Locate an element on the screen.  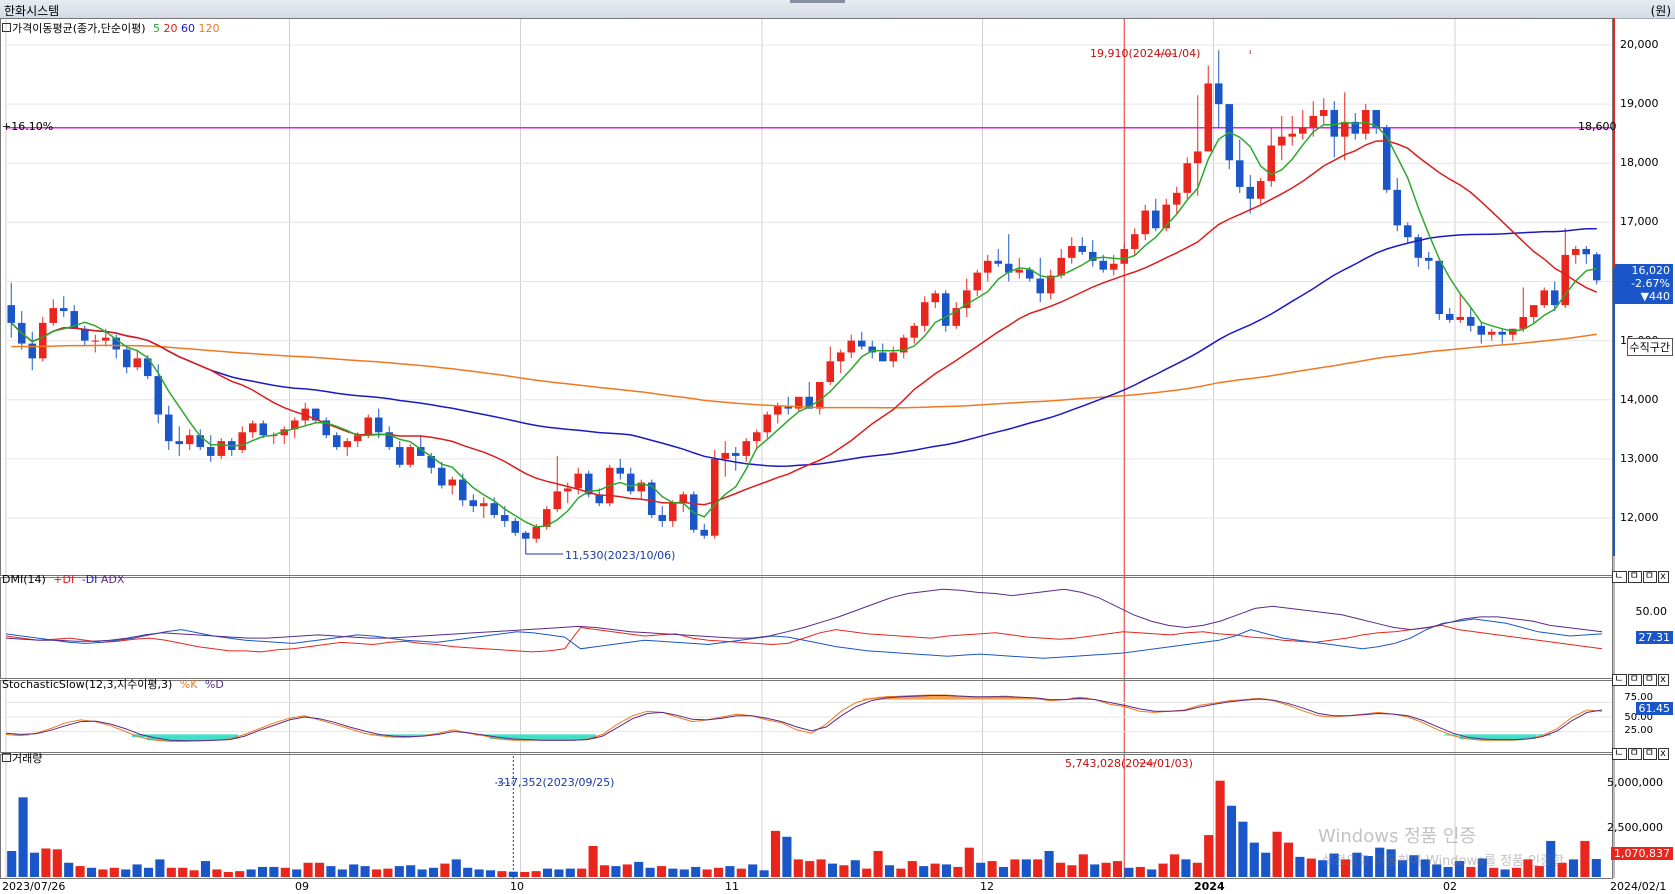
vertical-zone-label: 수직구간 is located at coordinates (1649, 347).